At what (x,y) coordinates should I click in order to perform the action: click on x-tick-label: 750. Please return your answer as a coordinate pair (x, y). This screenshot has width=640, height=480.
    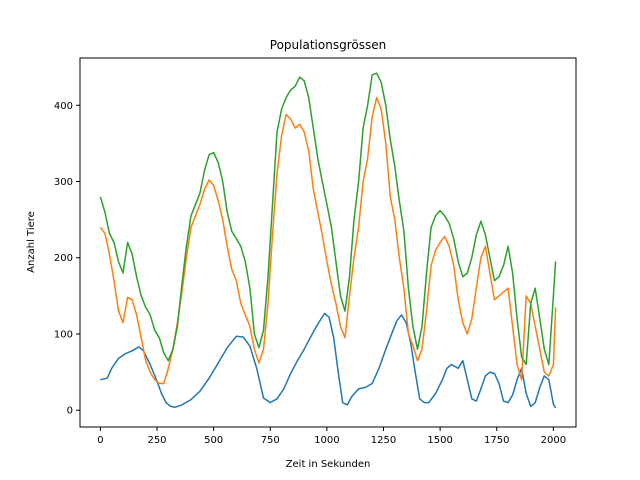
    Looking at the image, I should click on (270, 440).